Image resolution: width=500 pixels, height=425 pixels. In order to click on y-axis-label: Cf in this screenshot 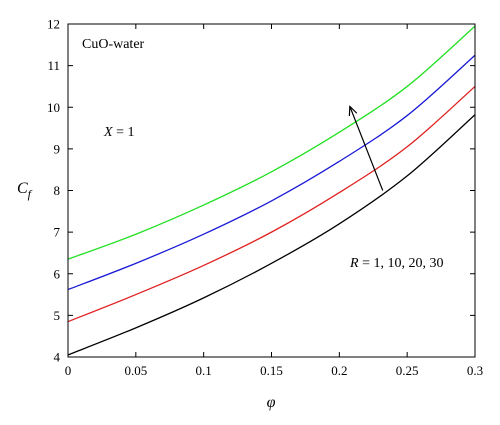, I will do `click(25, 190)`.